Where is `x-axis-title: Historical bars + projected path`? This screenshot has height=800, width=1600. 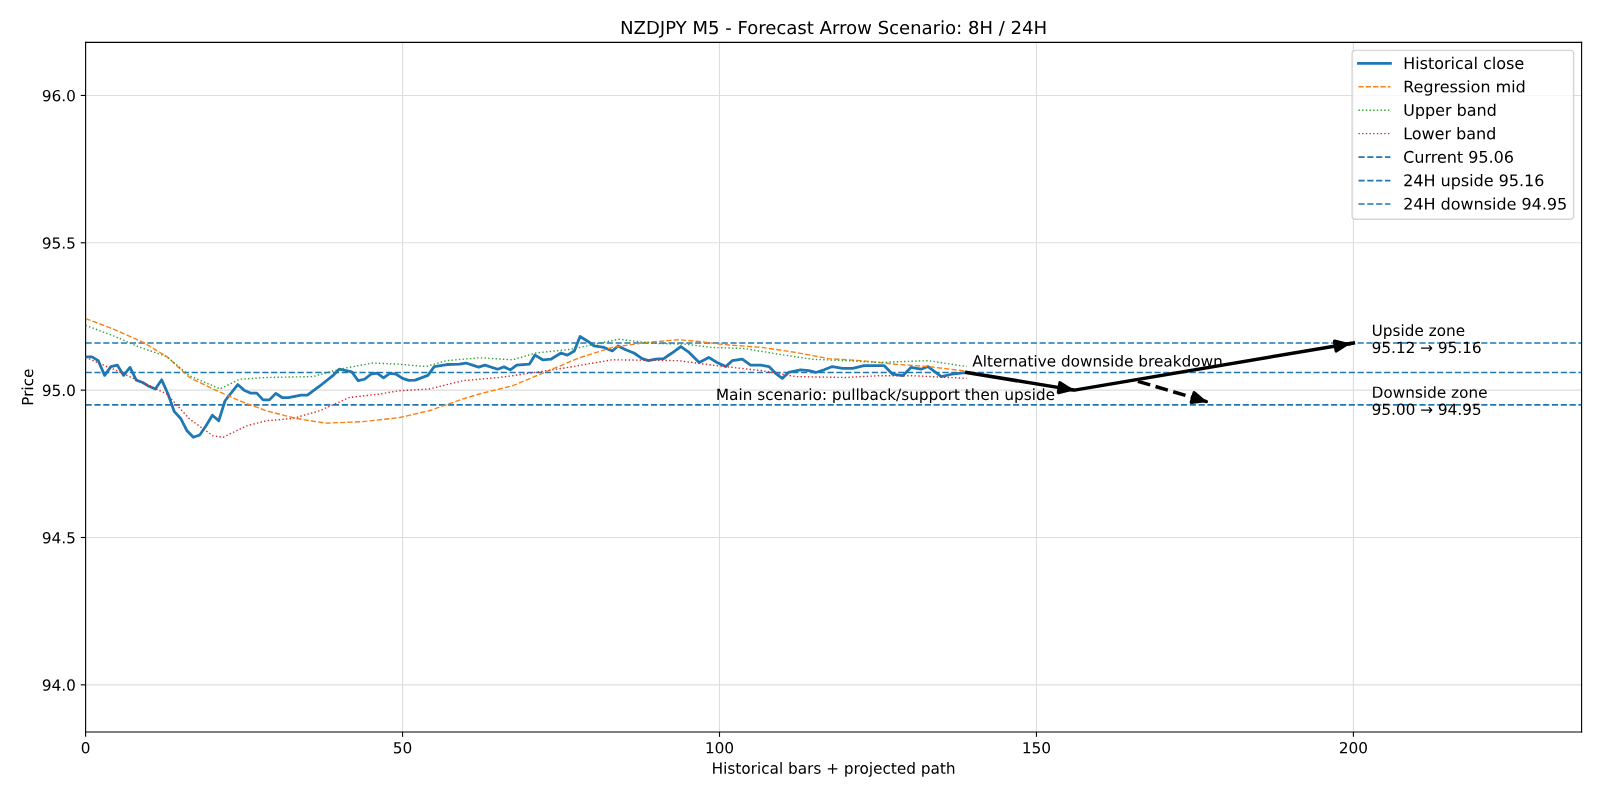 x-axis-title: Historical bars + projected path is located at coordinates (834, 769).